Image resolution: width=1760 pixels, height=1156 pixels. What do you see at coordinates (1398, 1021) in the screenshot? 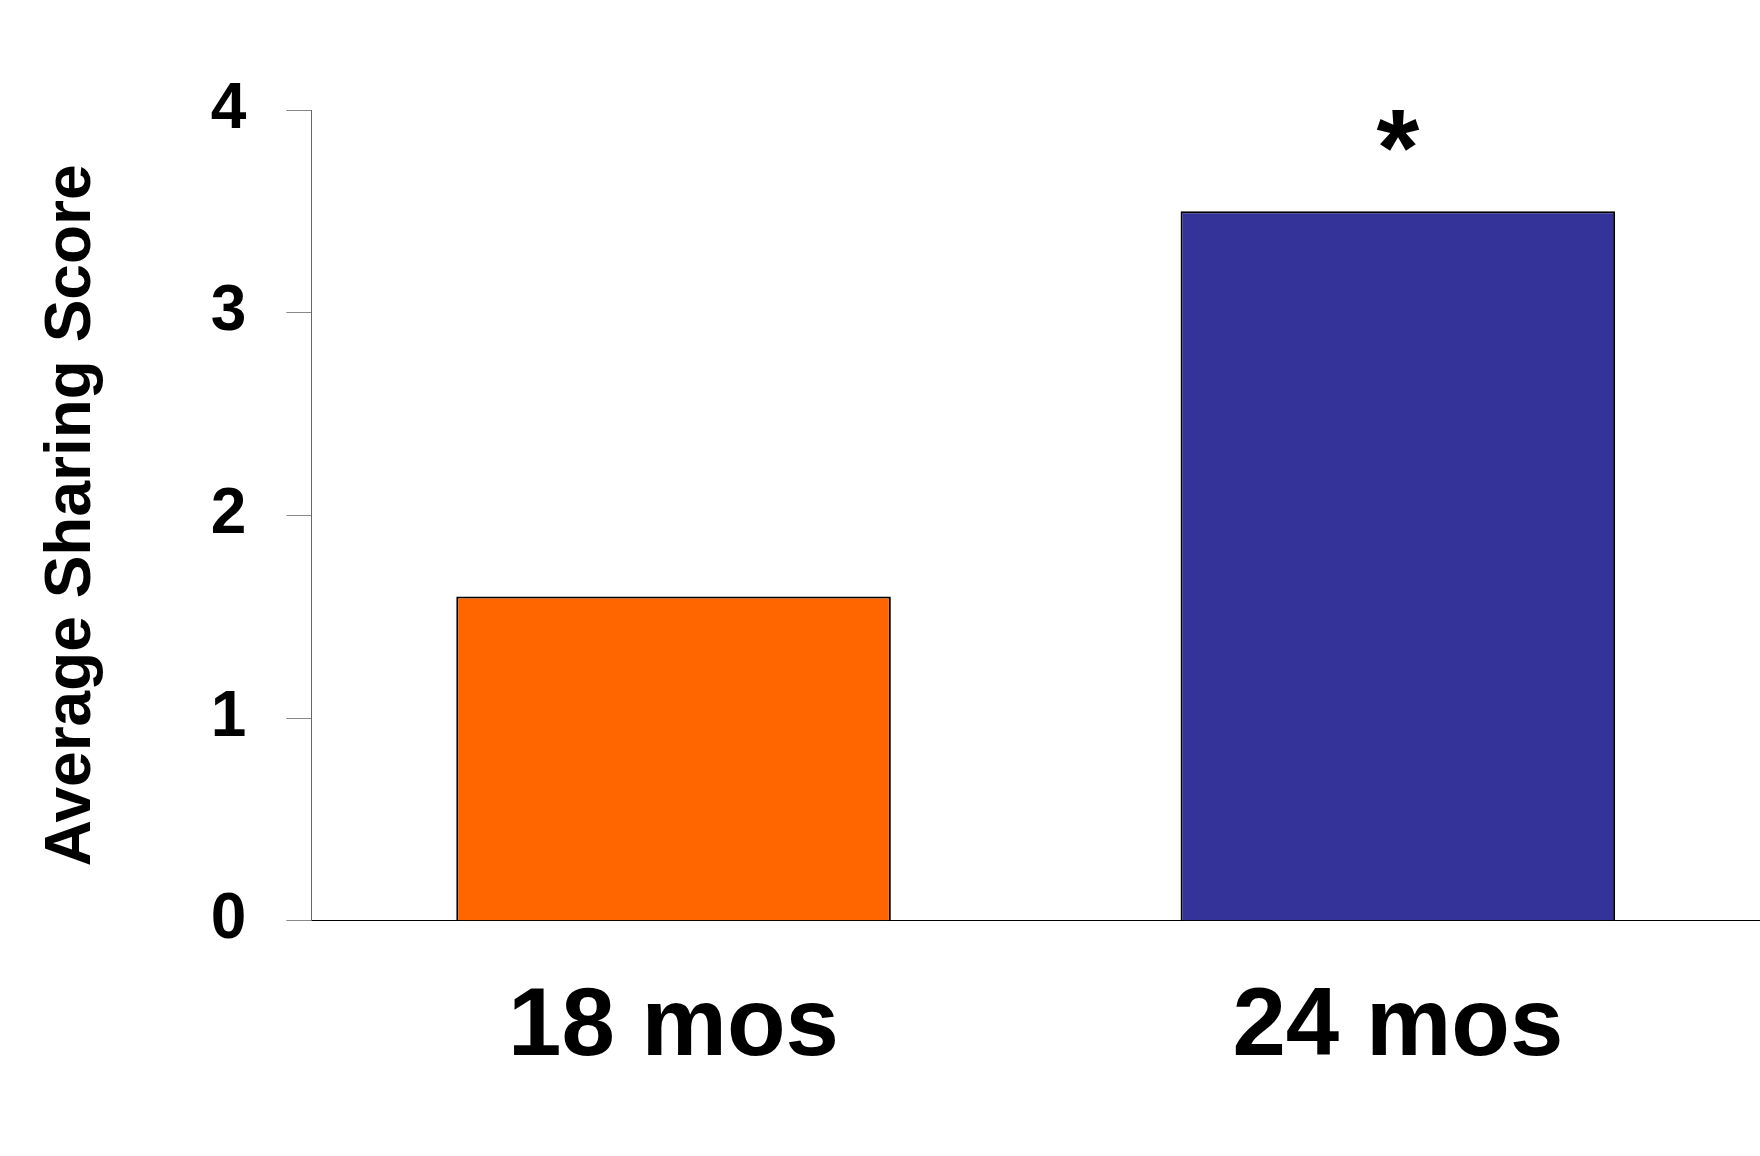
I see `x-tick-label: 24 mos` at bounding box center [1398, 1021].